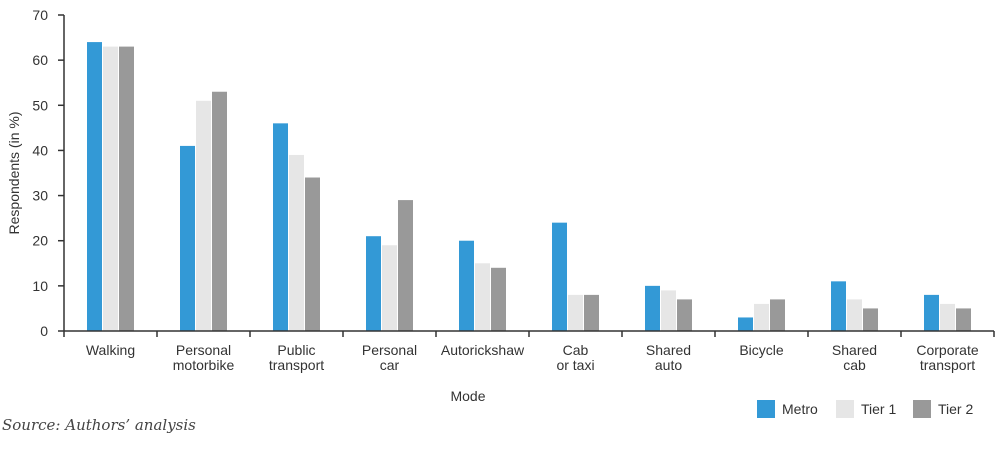  Describe the element at coordinates (40, 60) in the screenshot. I see `y-tick-label: 60` at that location.